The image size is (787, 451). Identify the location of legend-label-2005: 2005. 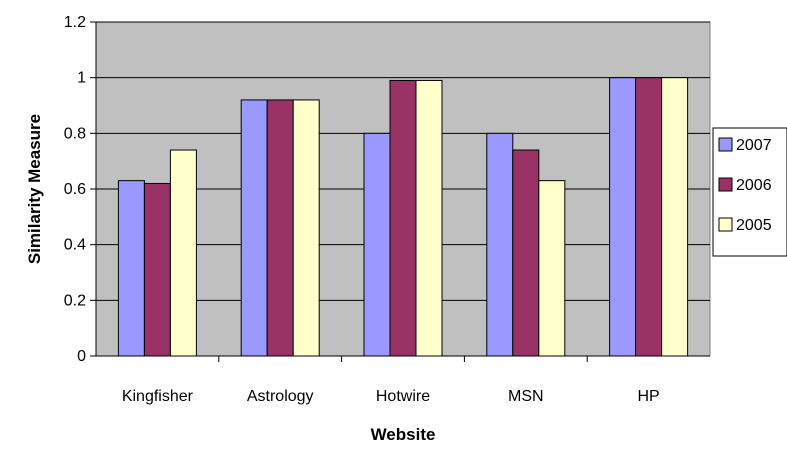
(754, 225).